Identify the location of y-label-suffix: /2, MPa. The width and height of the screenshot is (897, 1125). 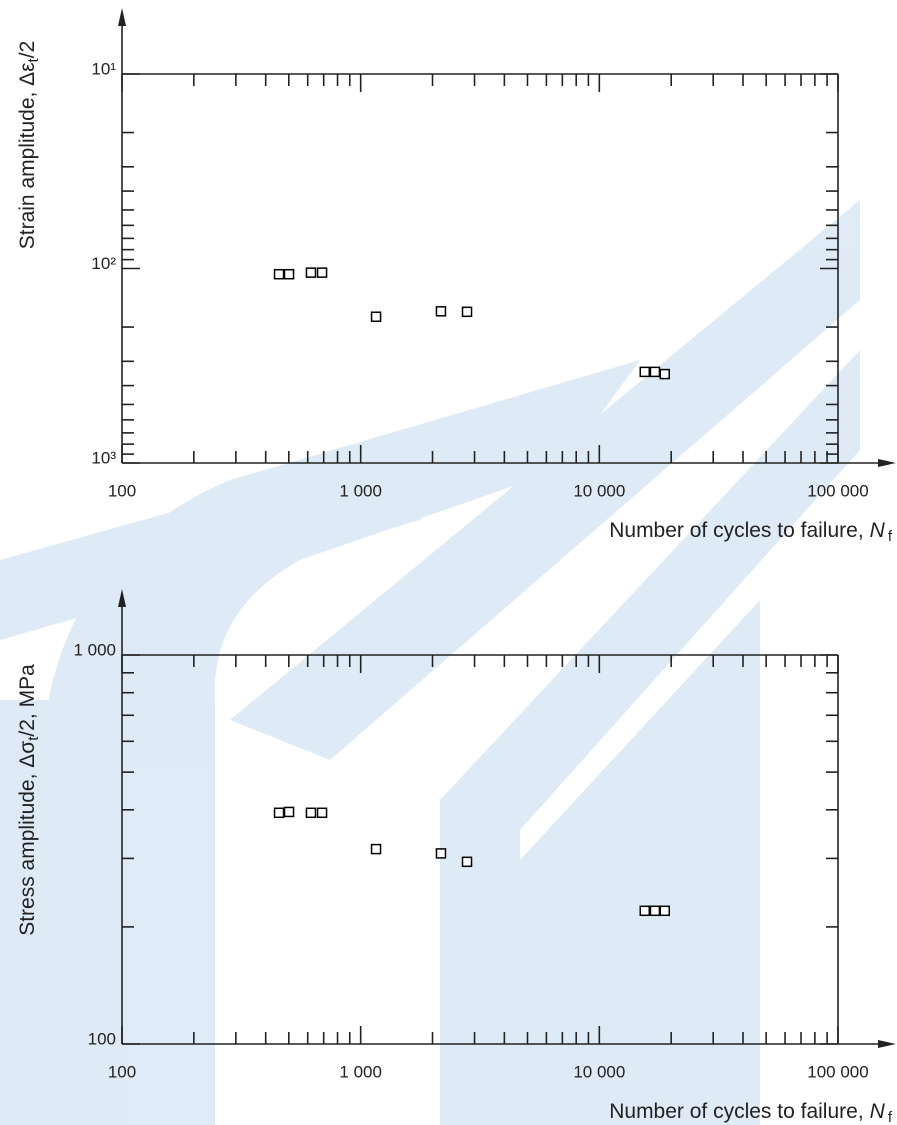
(27, 700).